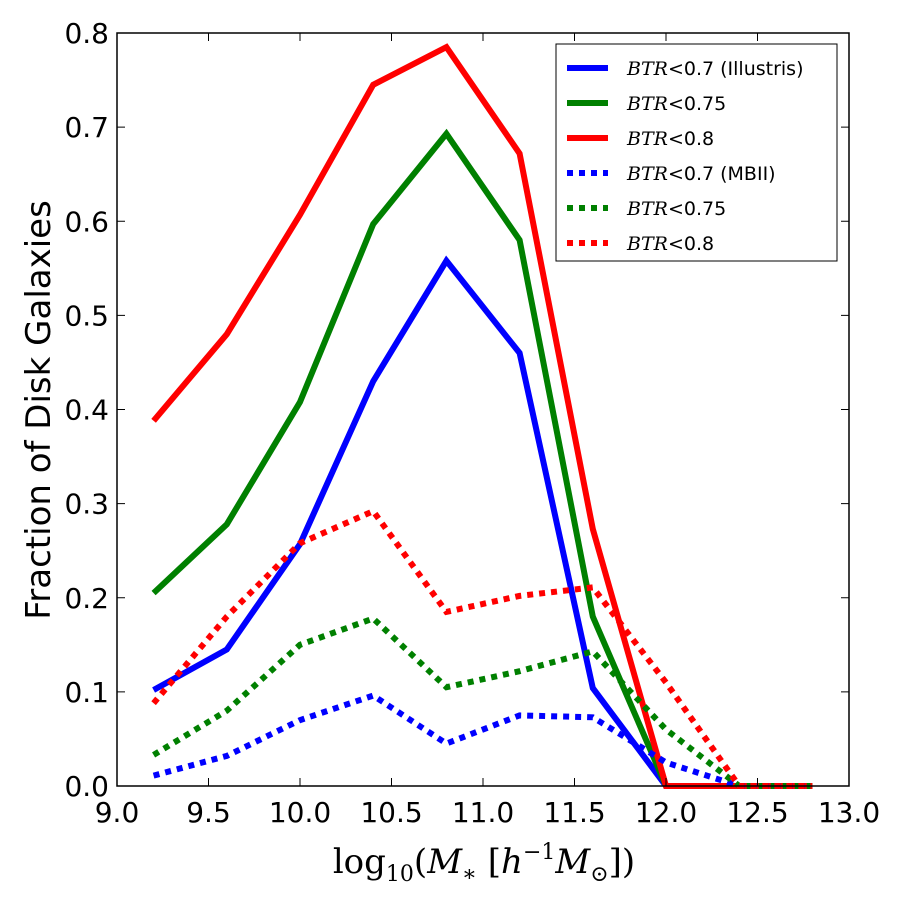 The height and width of the screenshot is (901, 901). I want to click on legend-box, so click(696, 152).